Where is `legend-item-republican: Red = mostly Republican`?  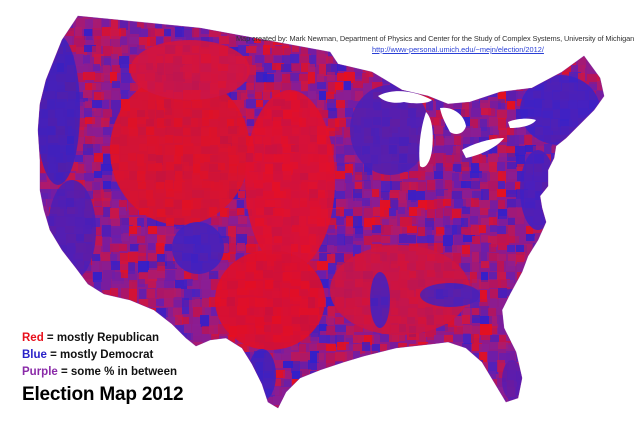 legend-item-republican: Red = mostly Republican is located at coordinates (99, 338).